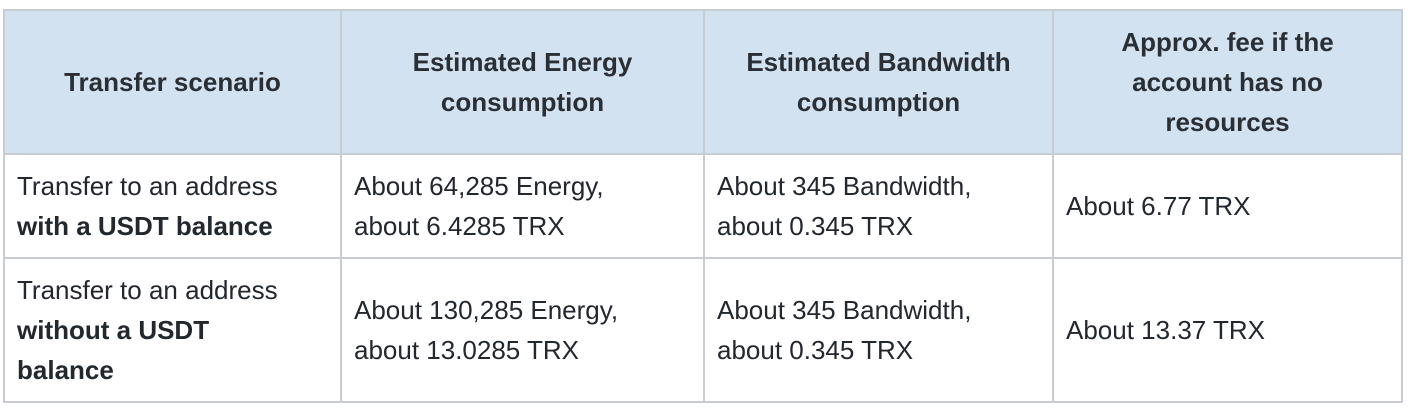 This screenshot has width=1410, height=408. What do you see at coordinates (467, 350) in the screenshot?
I see `energy-trx: about 13.0285 TRX` at bounding box center [467, 350].